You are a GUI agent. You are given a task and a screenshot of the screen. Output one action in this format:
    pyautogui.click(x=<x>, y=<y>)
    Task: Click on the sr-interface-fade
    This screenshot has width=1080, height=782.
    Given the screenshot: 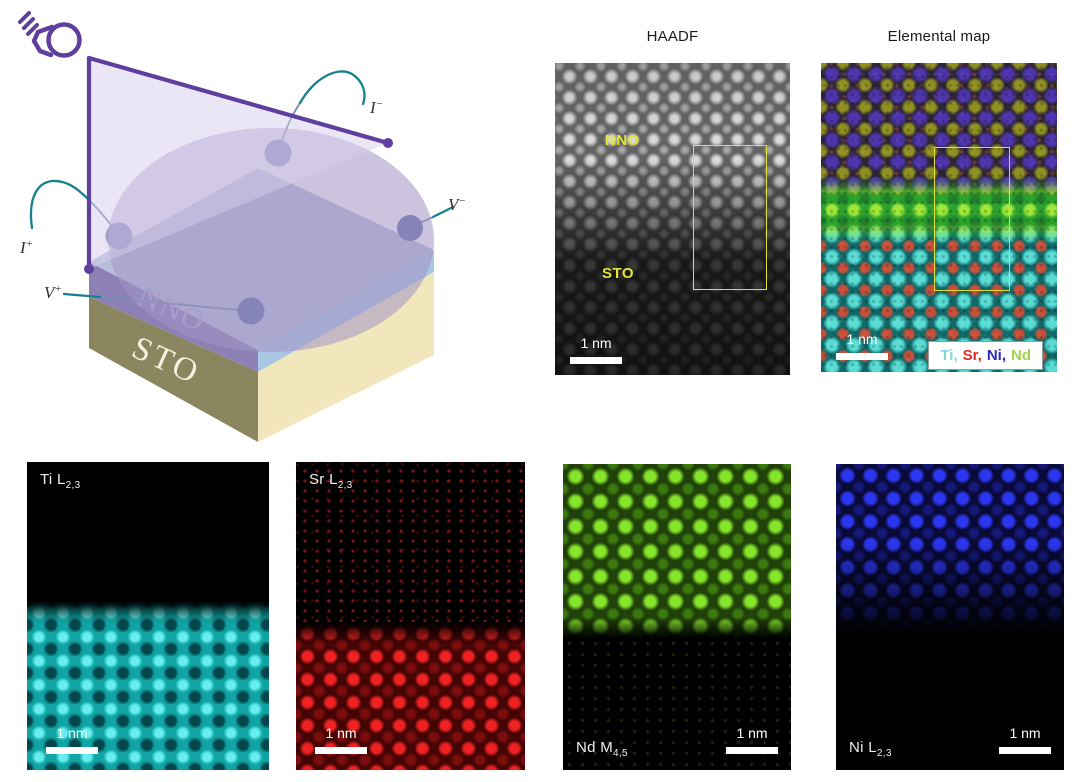 What is the action you would take?
    pyautogui.click(x=410, y=633)
    